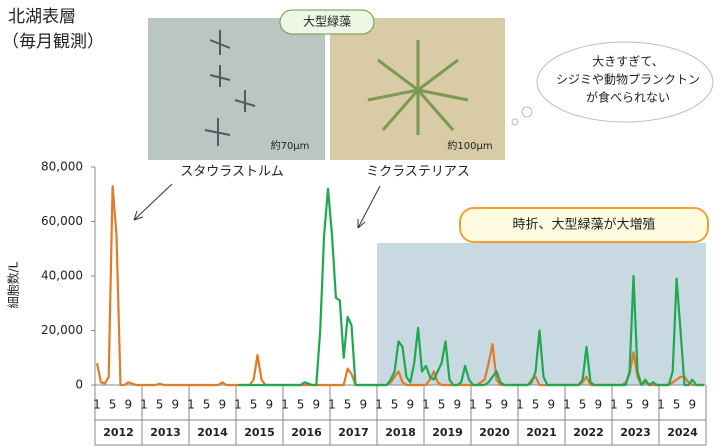  What do you see at coordinates (418, 172) in the screenshot?
I see `annotation: ミクラステリアス` at bounding box center [418, 172].